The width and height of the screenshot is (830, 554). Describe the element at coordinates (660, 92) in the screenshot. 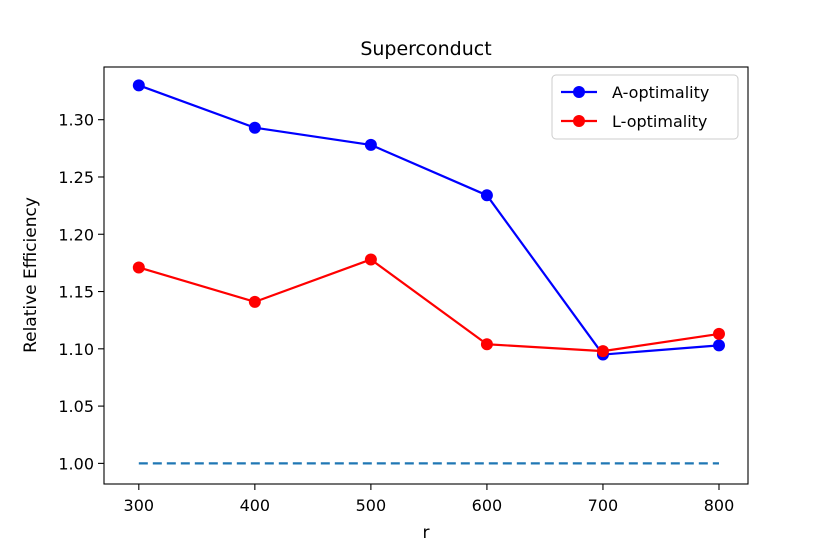

I see `legend-label-a-optimality: A-optimality` at that location.